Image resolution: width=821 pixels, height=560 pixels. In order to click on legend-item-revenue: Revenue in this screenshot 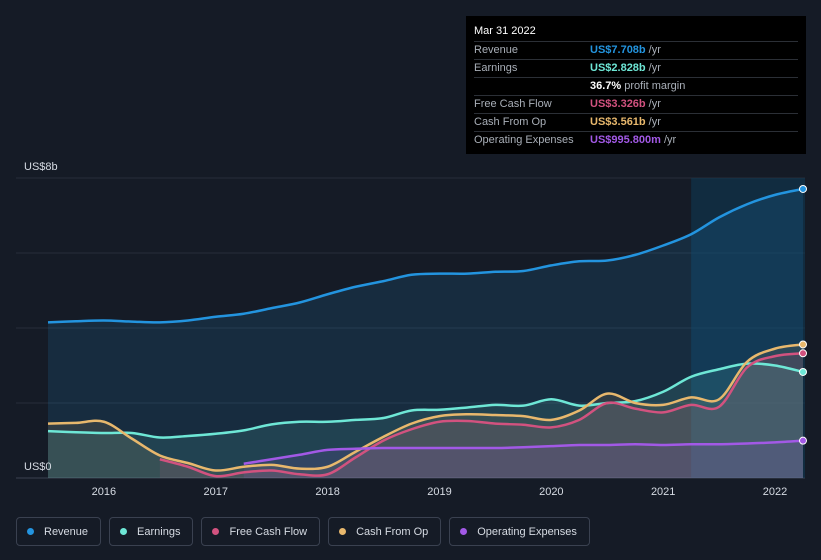, I will do `click(59, 531)`.